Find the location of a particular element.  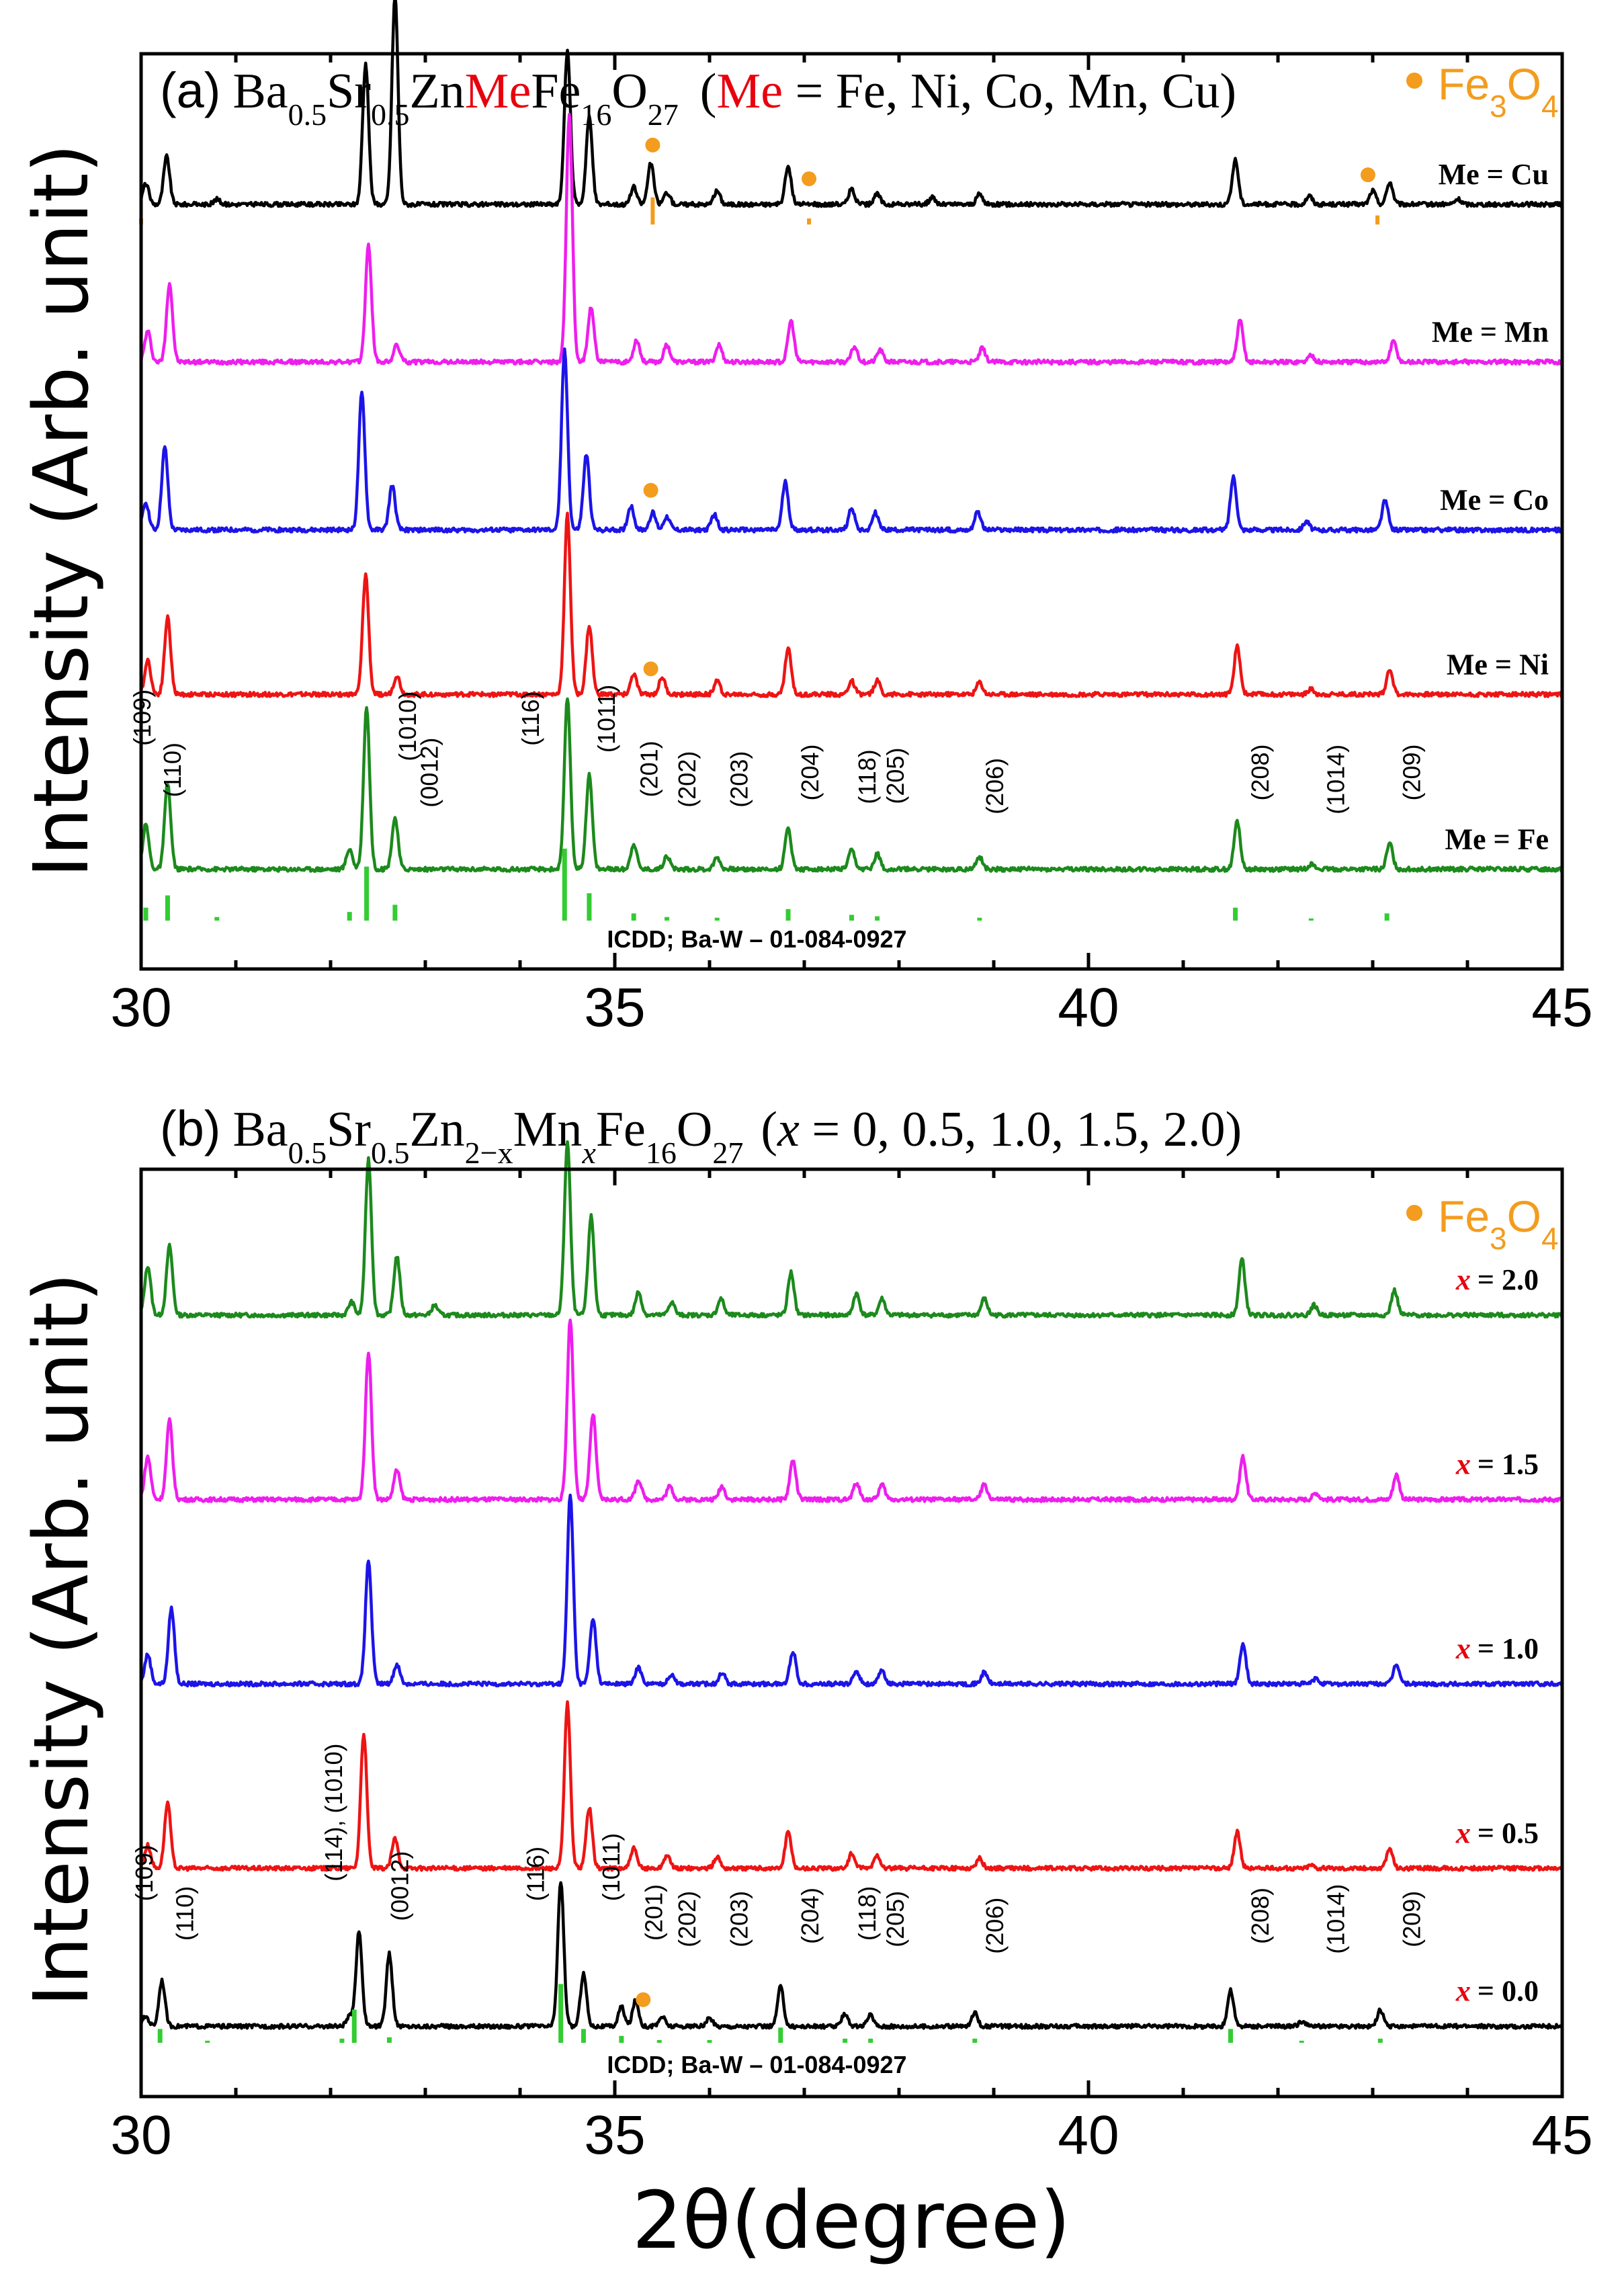

series-line-me-cu is located at coordinates (851, 104).